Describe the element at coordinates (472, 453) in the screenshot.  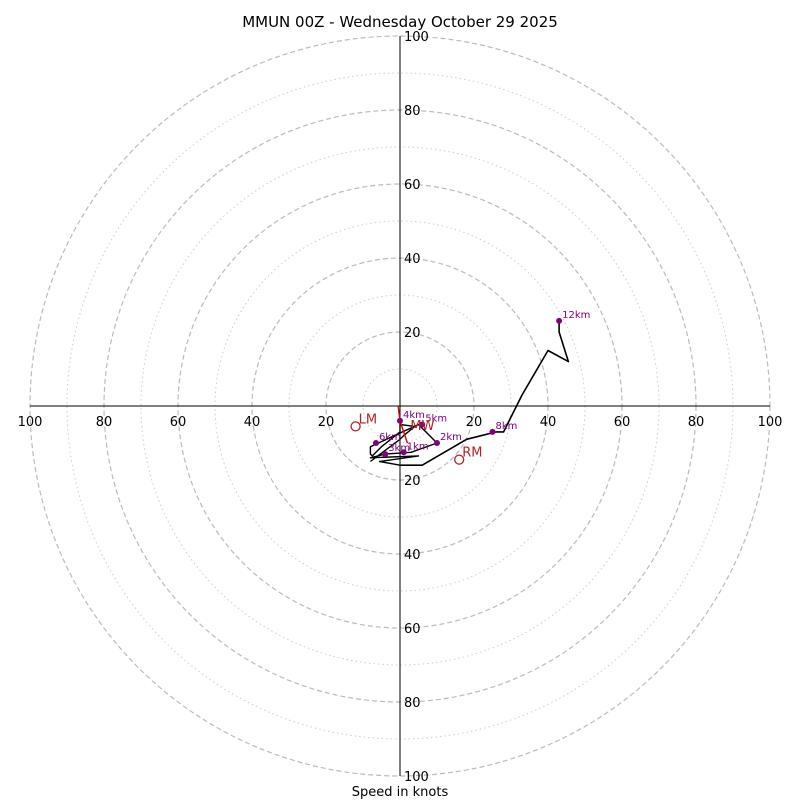
I see `storm-motion-label: RM` at that location.